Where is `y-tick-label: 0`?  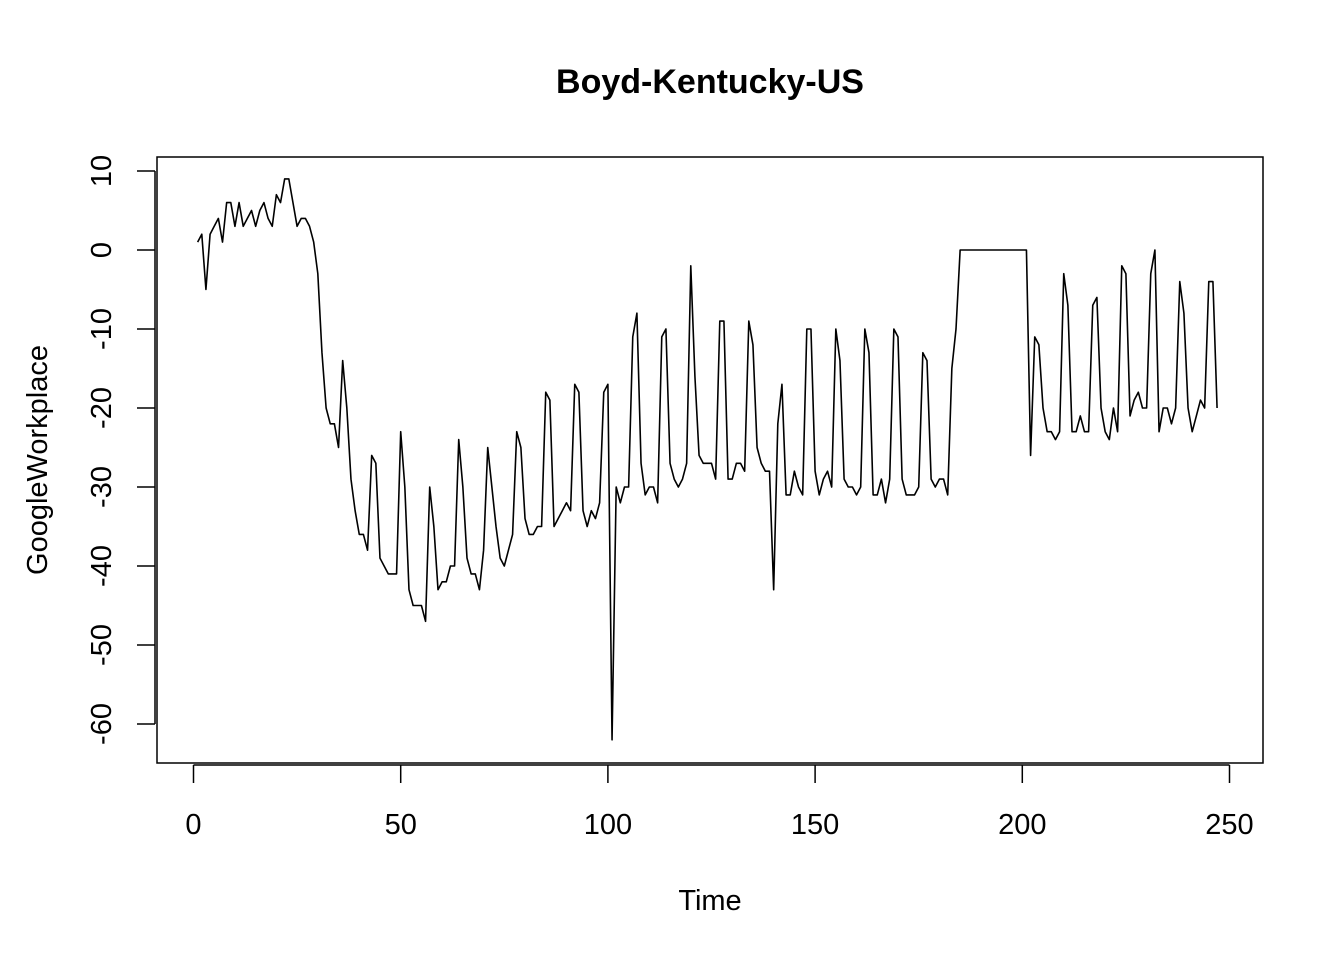
y-tick-label: 0 is located at coordinates (102, 250).